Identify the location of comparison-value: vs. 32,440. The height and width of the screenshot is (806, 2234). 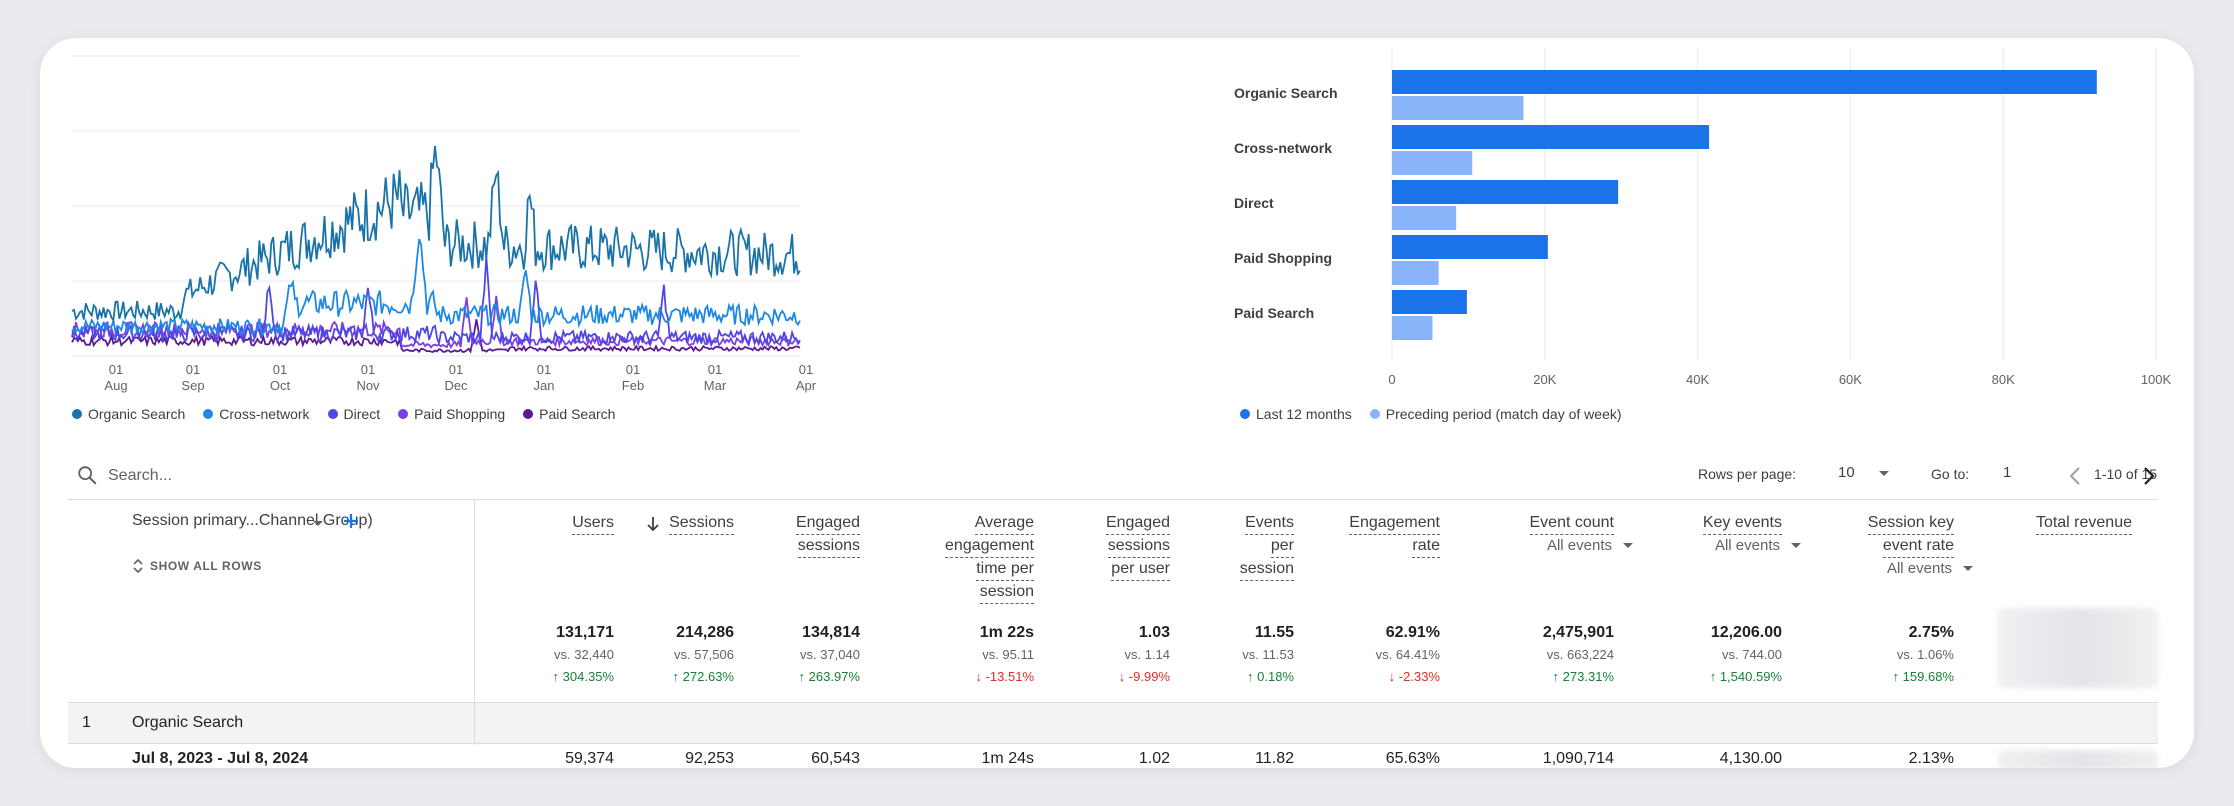
(584, 654).